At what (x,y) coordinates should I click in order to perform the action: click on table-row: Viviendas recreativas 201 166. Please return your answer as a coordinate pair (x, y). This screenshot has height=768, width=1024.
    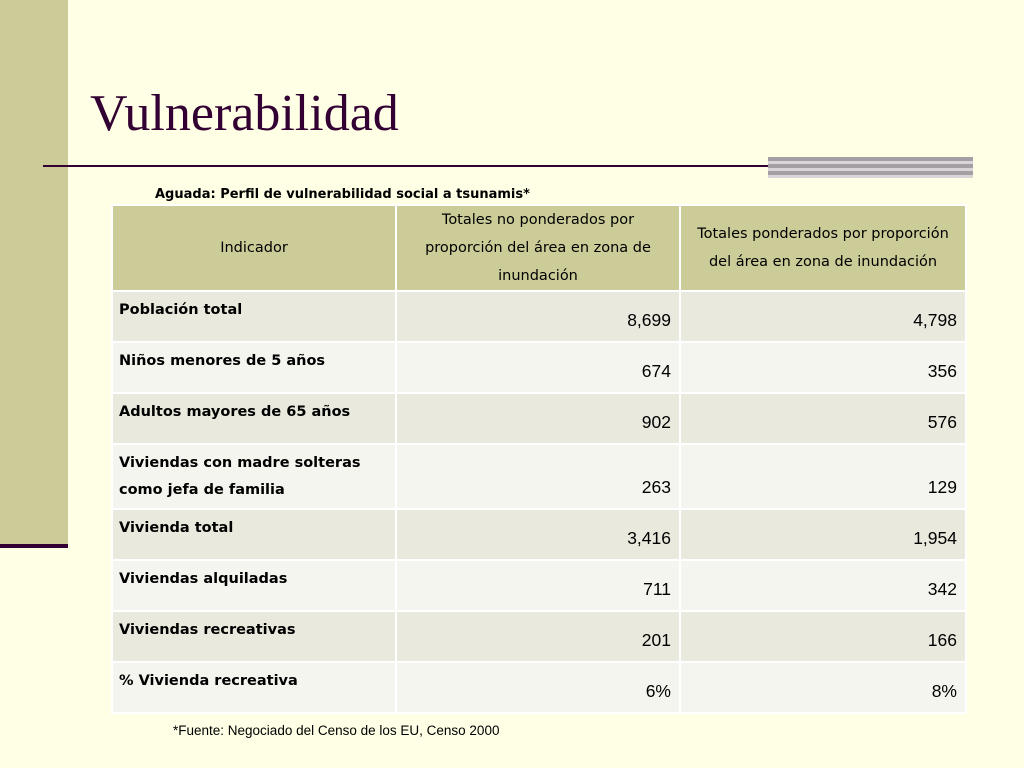
    Looking at the image, I should click on (539, 636).